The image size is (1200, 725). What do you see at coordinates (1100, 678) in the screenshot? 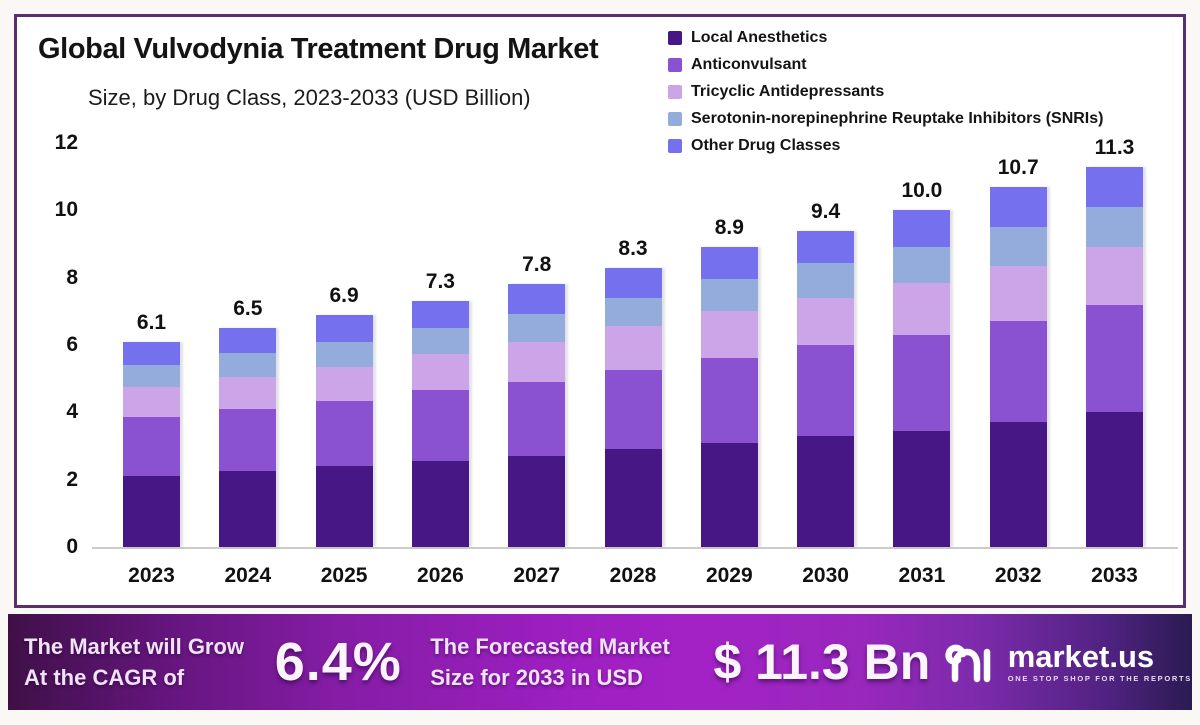
I see `brand-tagline: ONE STOP SHOP FOR THE REPORTS` at bounding box center [1100, 678].